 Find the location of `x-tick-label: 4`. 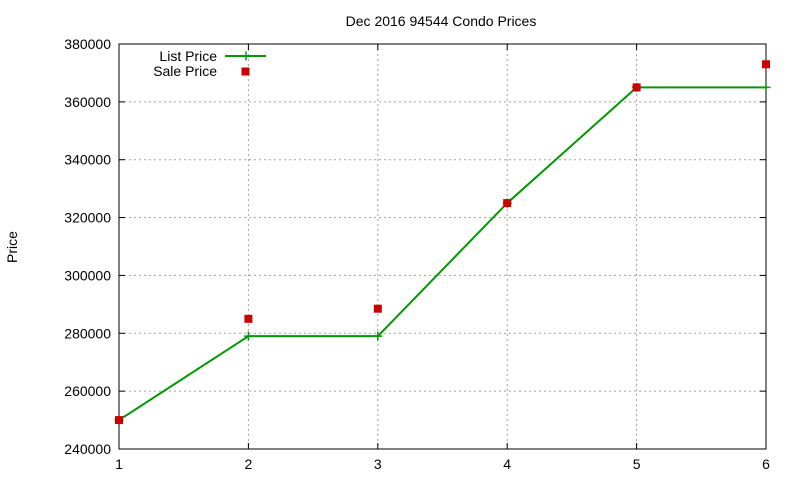

x-tick-label: 4 is located at coordinates (507, 464).